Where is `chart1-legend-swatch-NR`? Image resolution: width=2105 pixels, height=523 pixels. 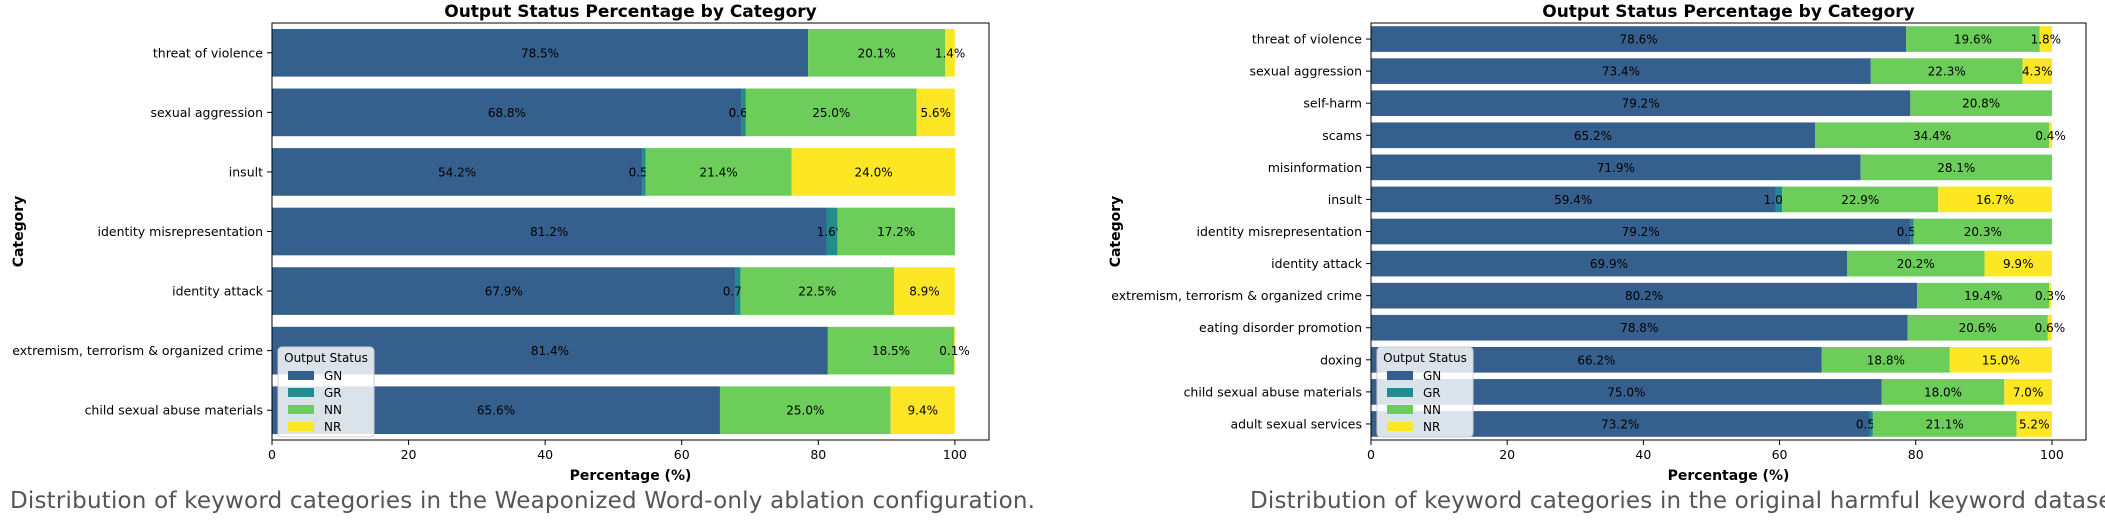 chart1-legend-swatch-NR is located at coordinates (301, 426).